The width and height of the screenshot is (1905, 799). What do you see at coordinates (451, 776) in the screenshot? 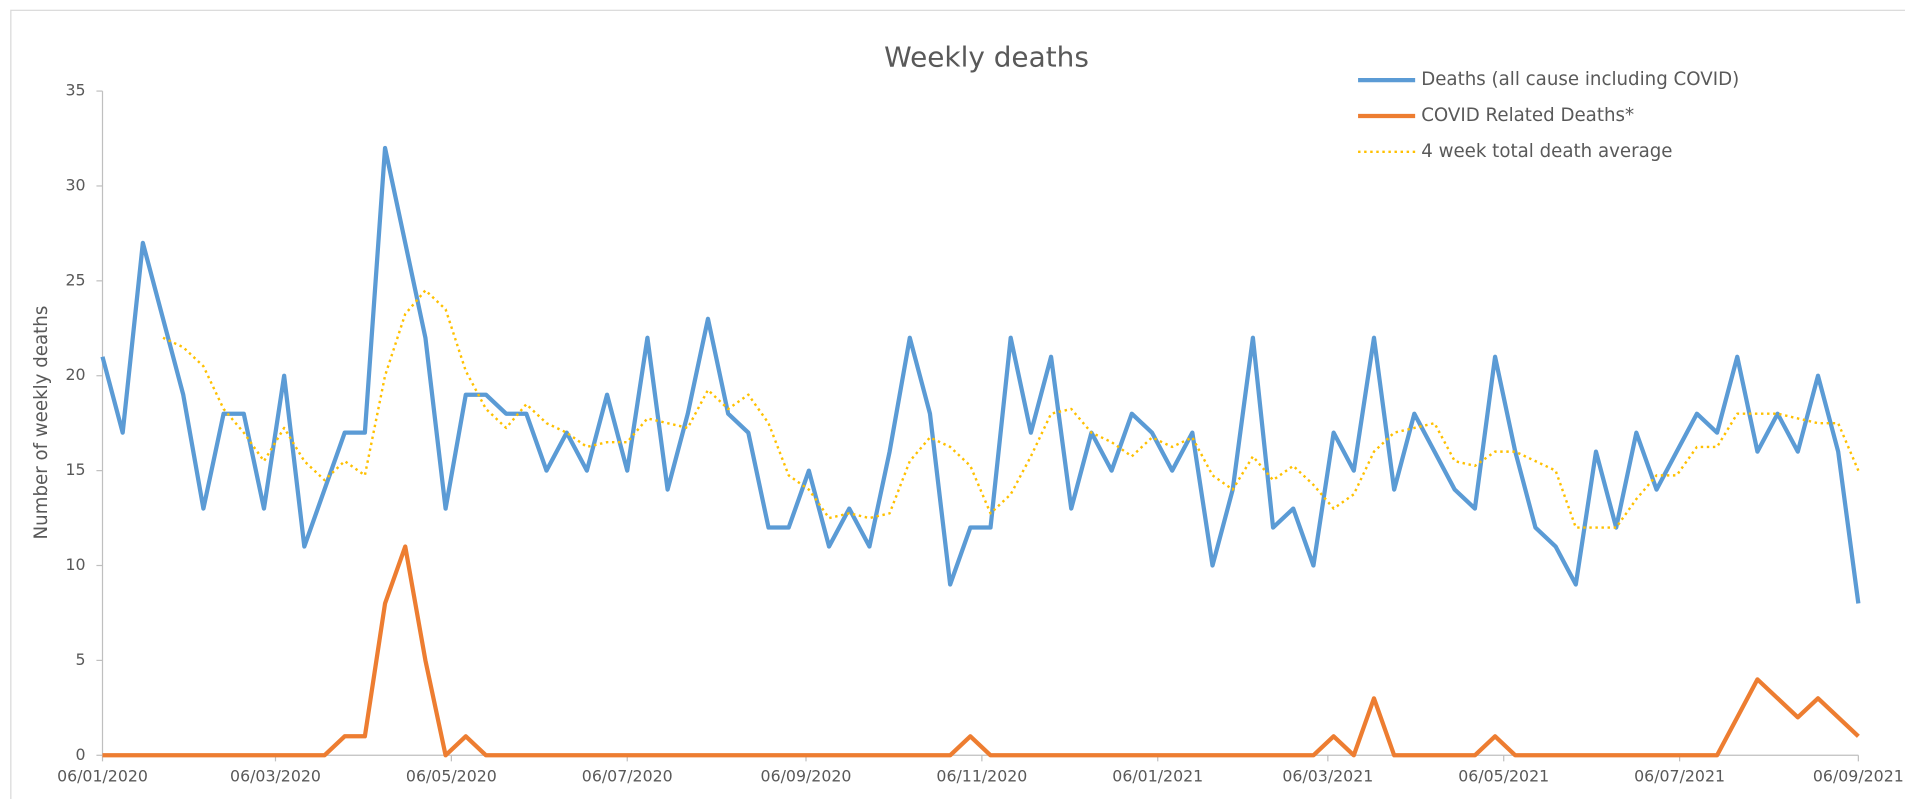
I see `x-tick-label: 06/05/2020` at bounding box center [451, 776].